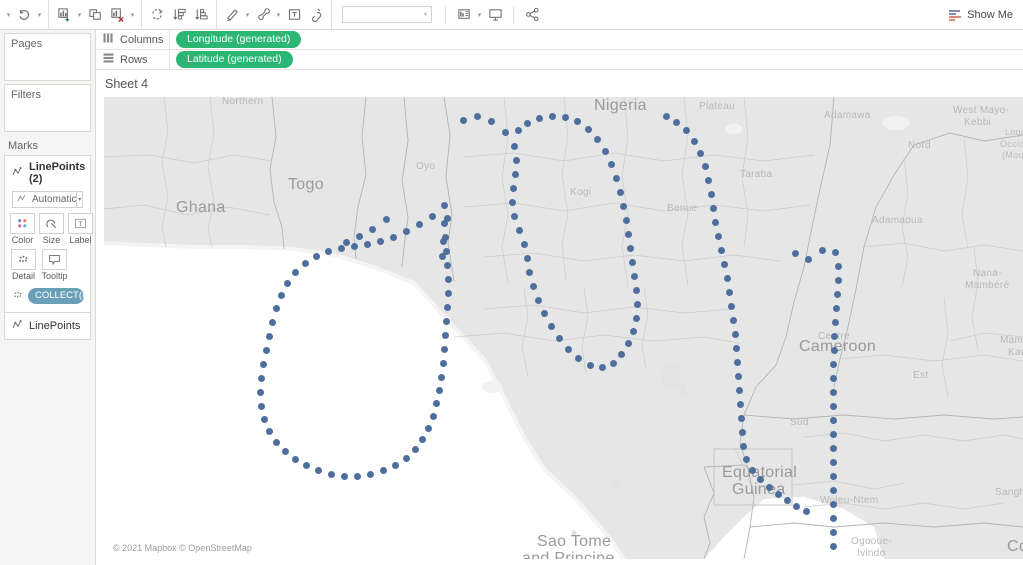 This screenshot has width=1023, height=565. I want to click on marks-color-button: Color, so click(22, 229).